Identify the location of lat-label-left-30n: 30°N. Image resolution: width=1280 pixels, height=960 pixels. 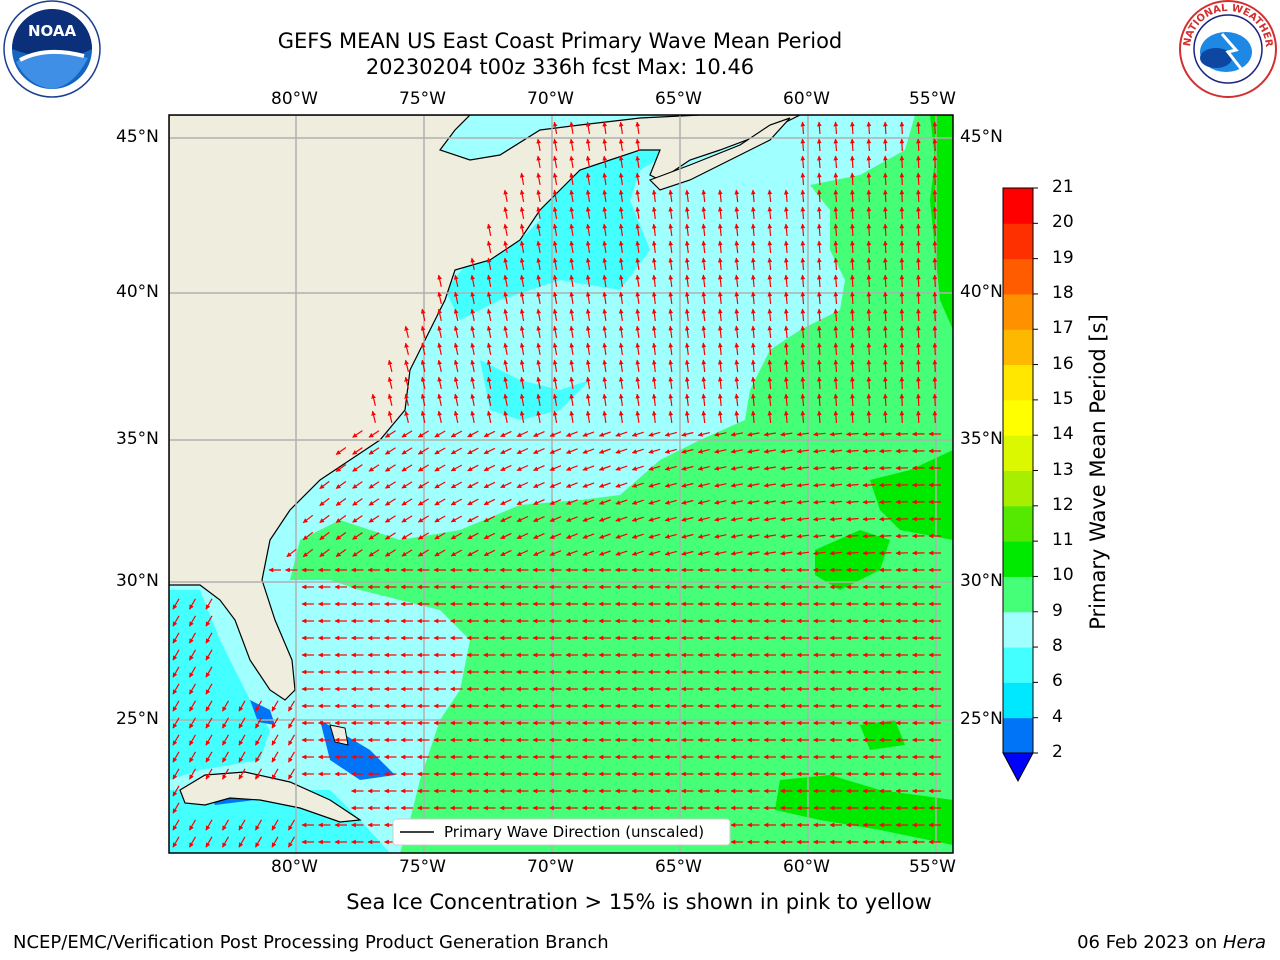
(137, 581).